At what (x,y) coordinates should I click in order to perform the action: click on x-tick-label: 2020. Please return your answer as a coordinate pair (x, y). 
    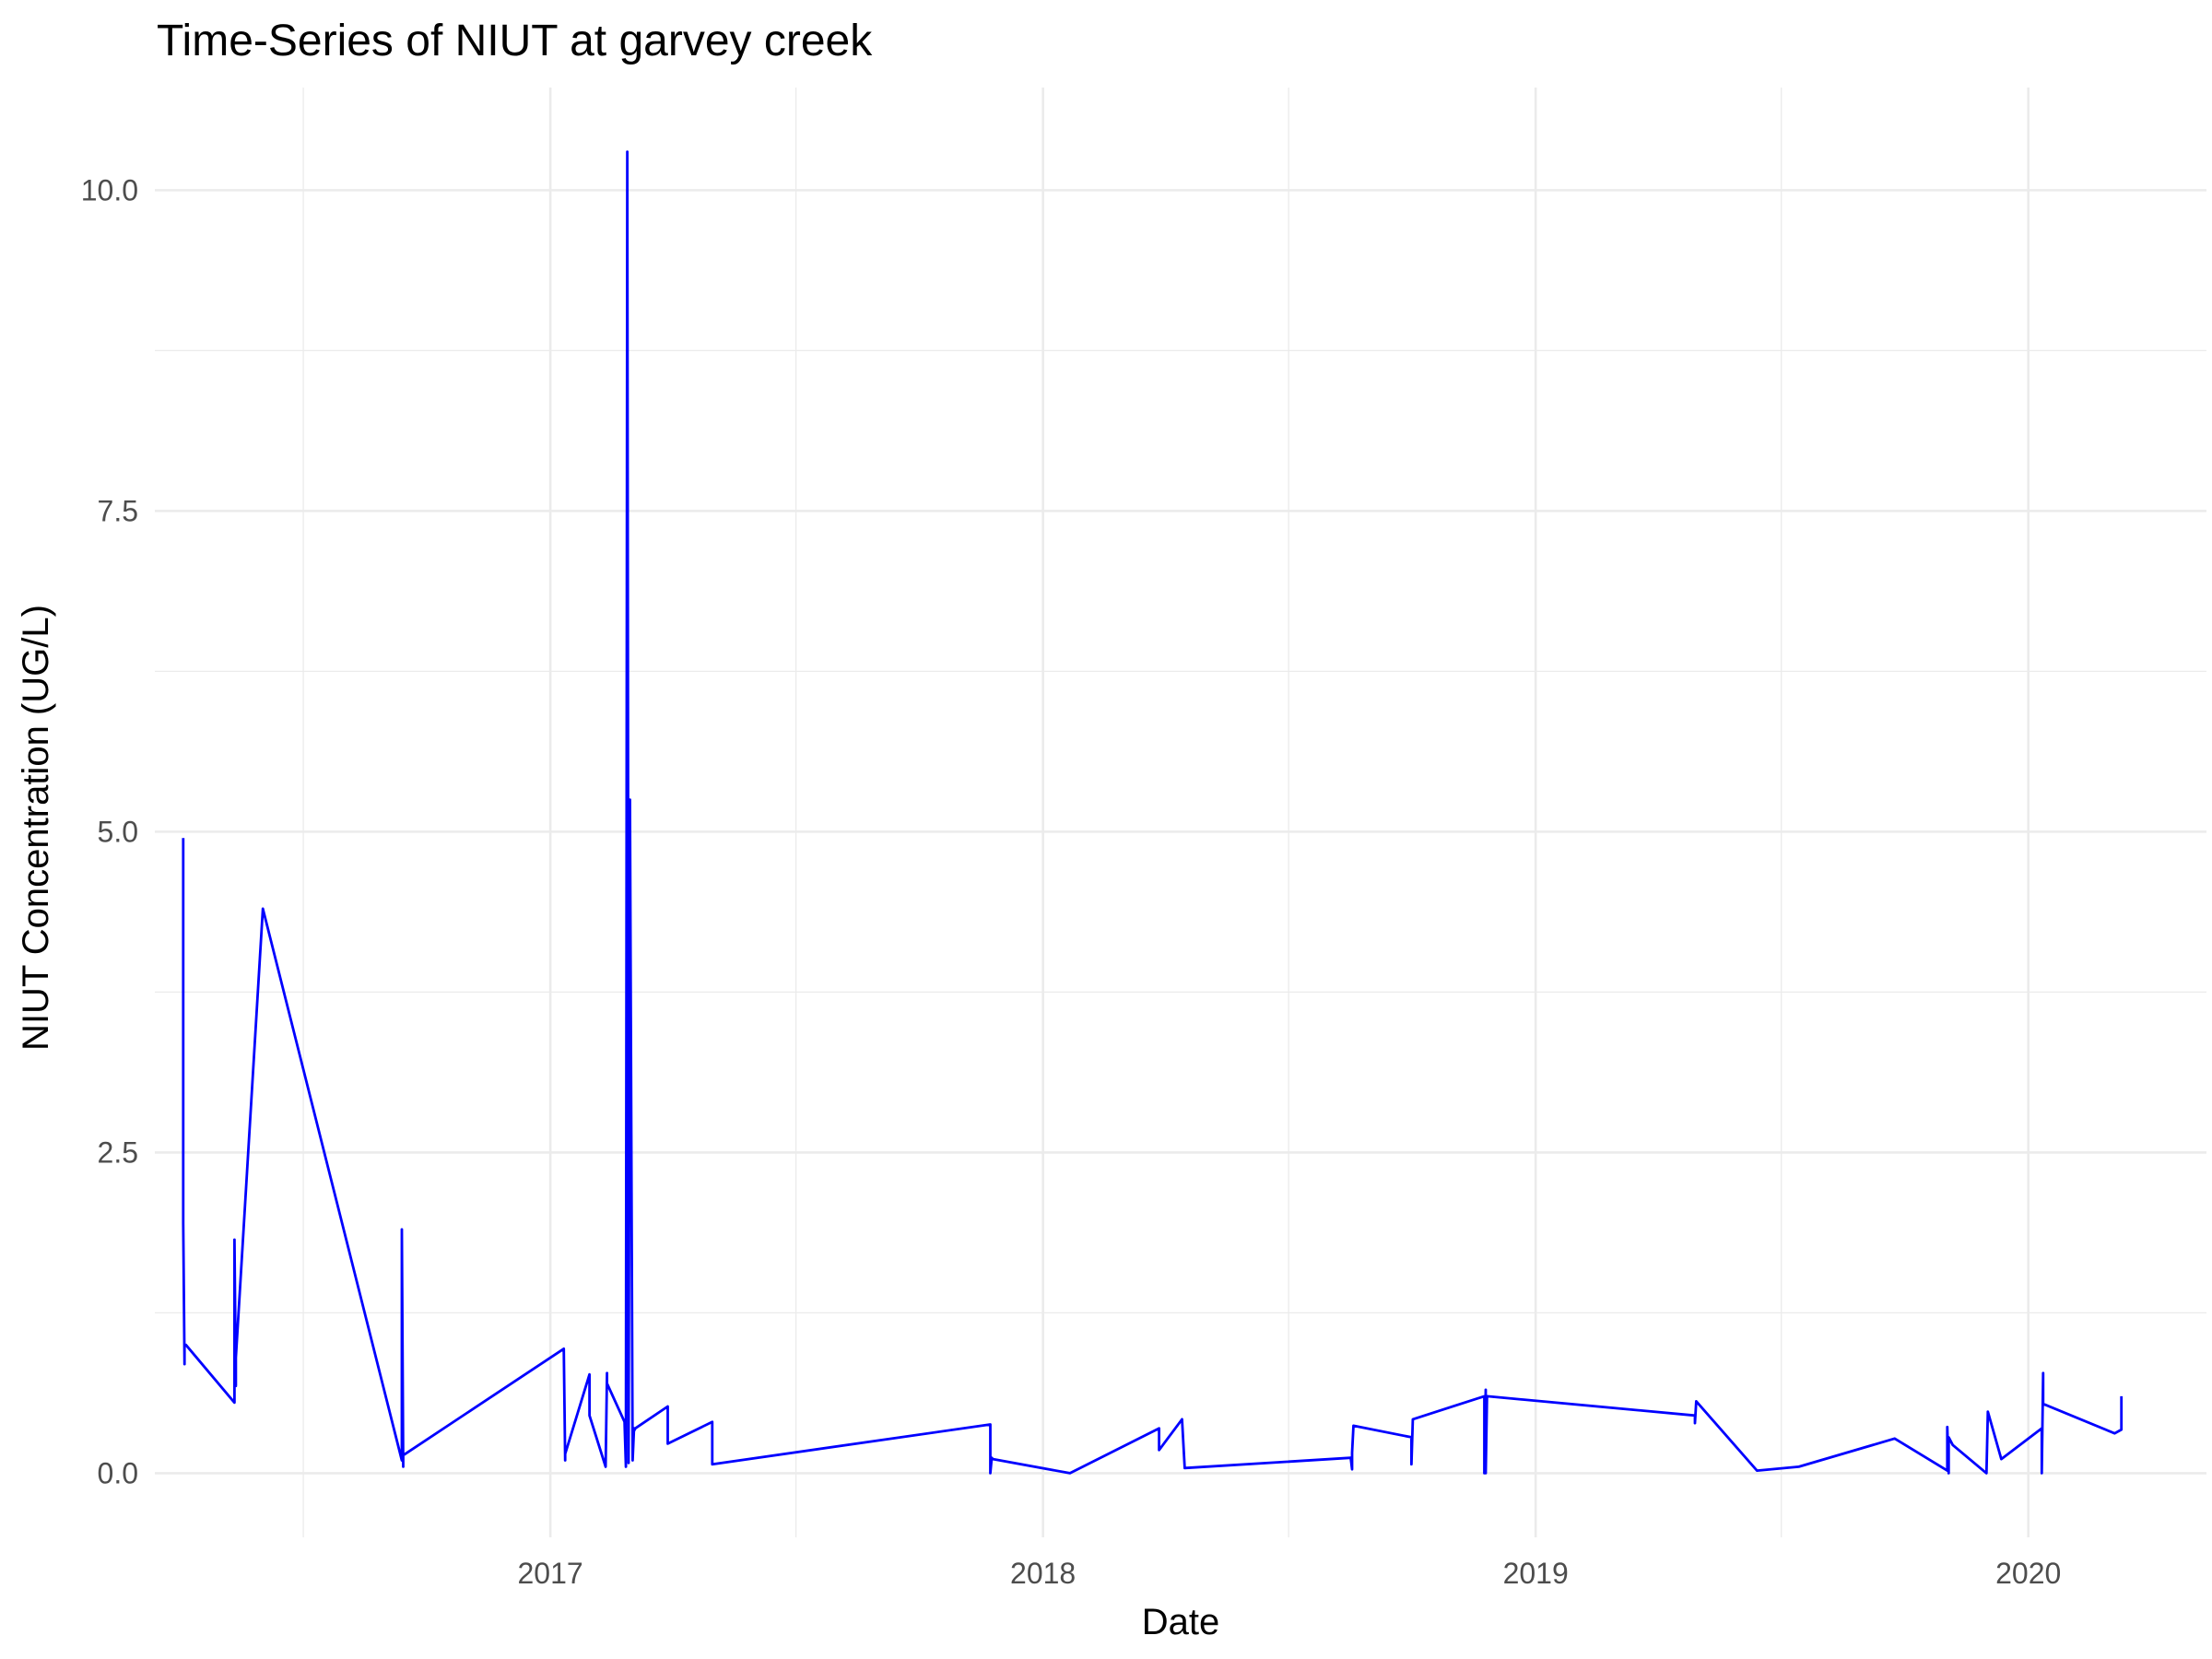
    Looking at the image, I should click on (2028, 1573).